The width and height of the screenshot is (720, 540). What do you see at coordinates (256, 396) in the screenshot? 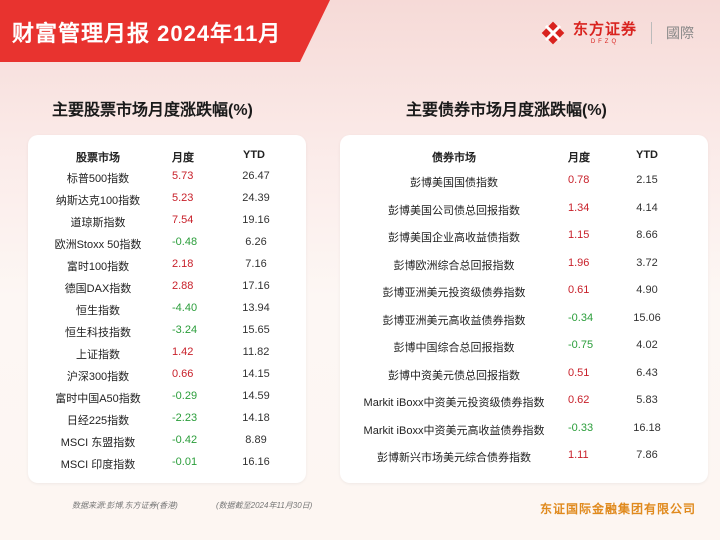
I see `equity-row-ytd: 14.59` at bounding box center [256, 396].